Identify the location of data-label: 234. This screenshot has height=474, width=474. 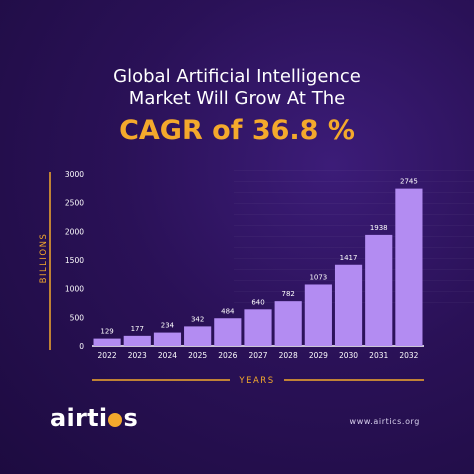
(168, 326).